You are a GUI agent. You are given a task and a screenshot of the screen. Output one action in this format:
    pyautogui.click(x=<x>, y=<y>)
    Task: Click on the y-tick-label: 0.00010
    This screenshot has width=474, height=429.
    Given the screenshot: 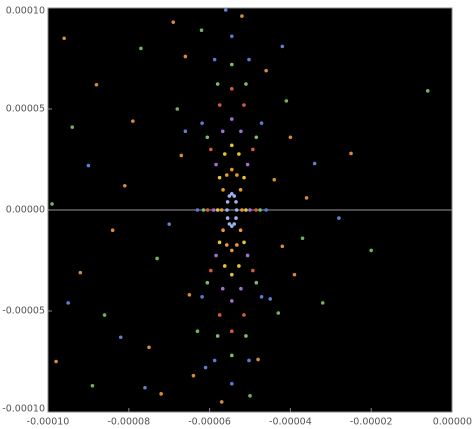 What is the action you would take?
    pyautogui.click(x=25, y=11)
    